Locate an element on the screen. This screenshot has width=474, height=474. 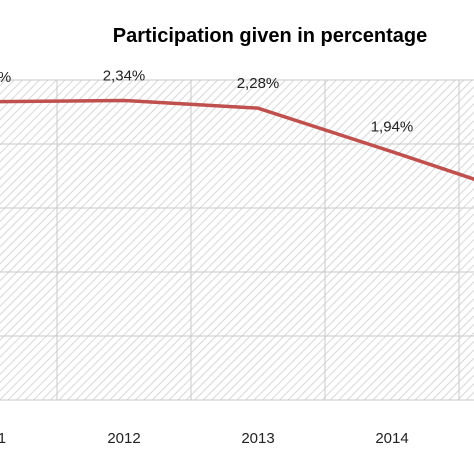
x-tick-label: 2012 is located at coordinates (123, 438).